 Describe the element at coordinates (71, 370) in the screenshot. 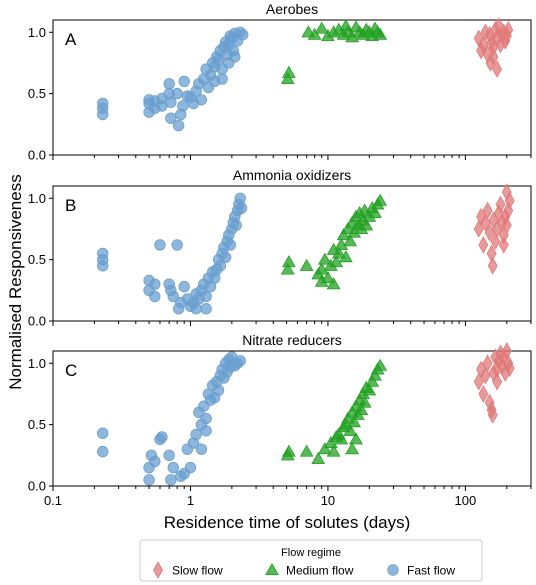

I see `panel-letter: C` at that location.